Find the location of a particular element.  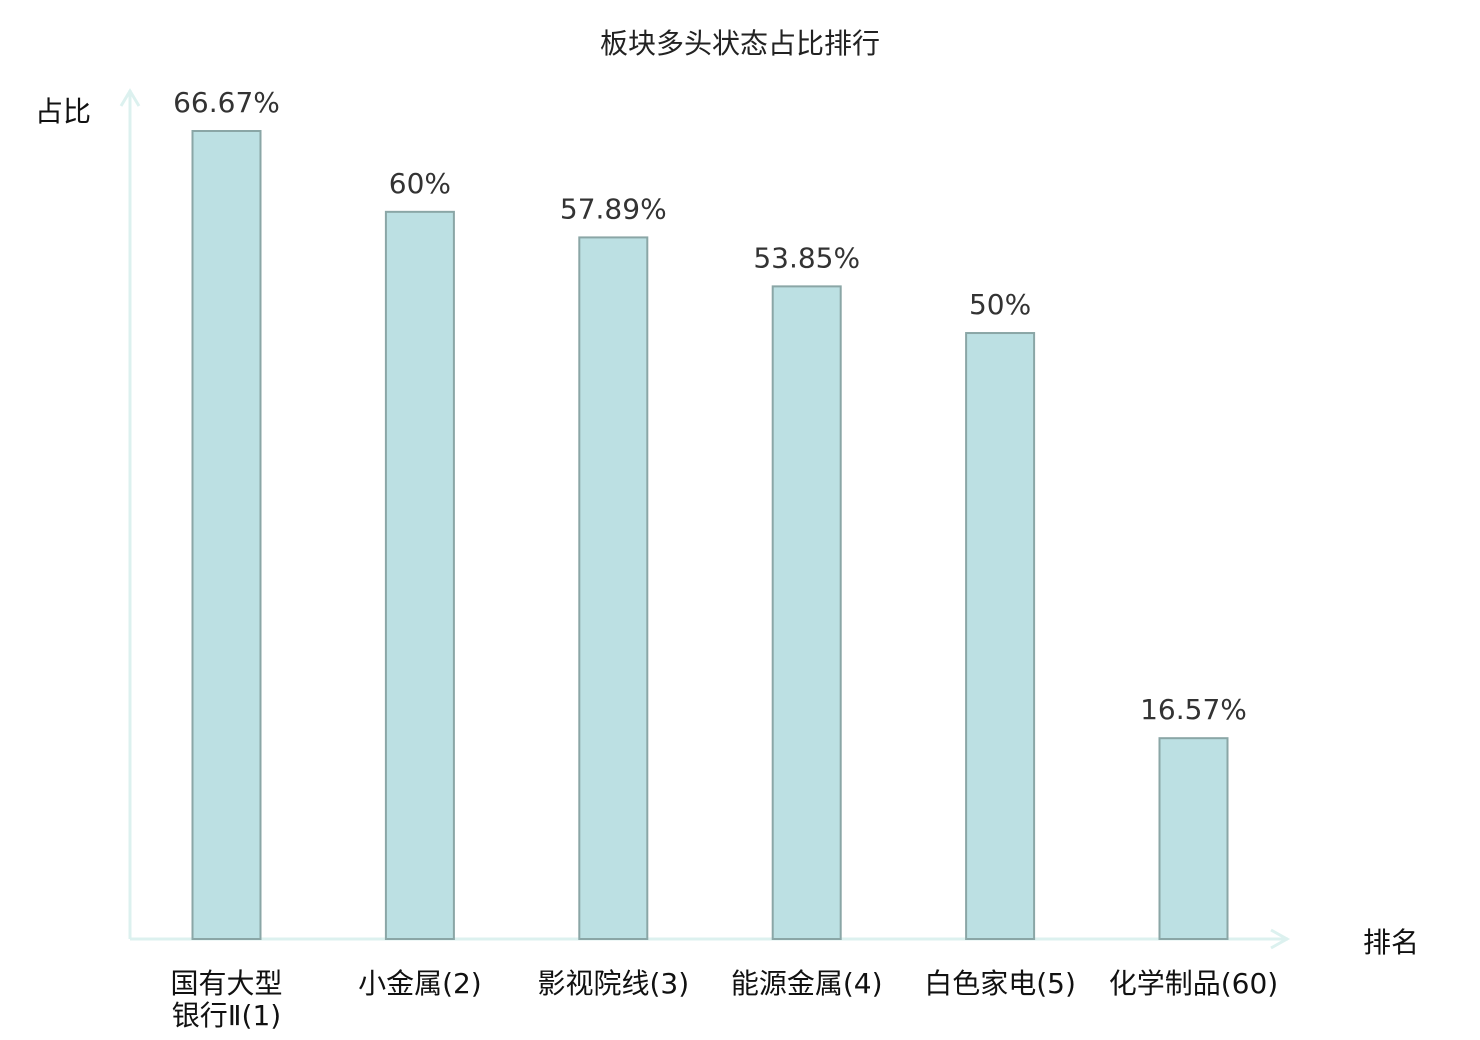

data-label: 53.85% is located at coordinates (806, 257).